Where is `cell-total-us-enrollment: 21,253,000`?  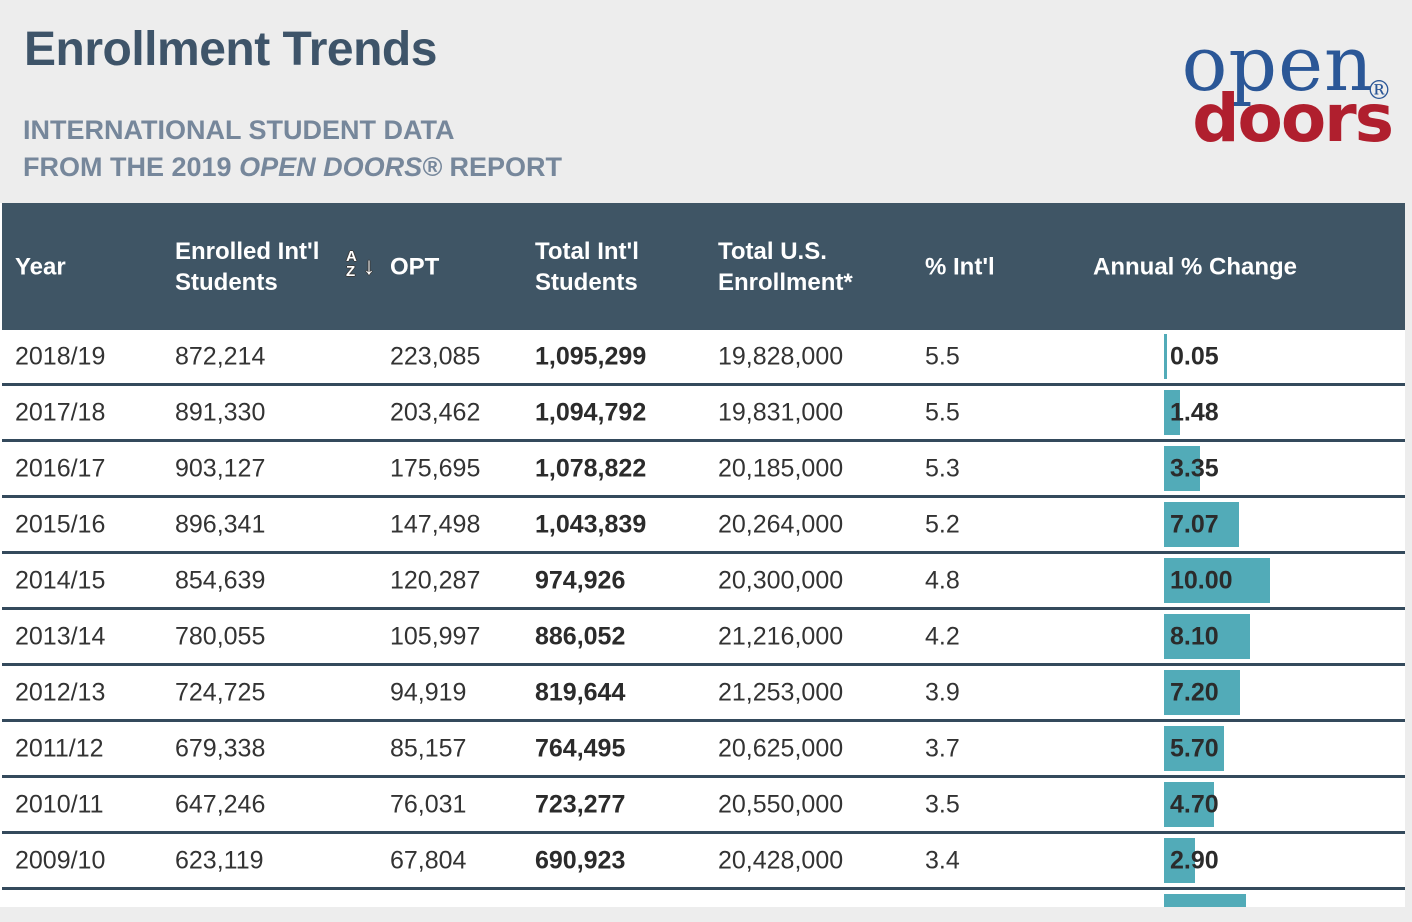
cell-total-us-enrollment: 21,253,000 is located at coordinates (781, 692).